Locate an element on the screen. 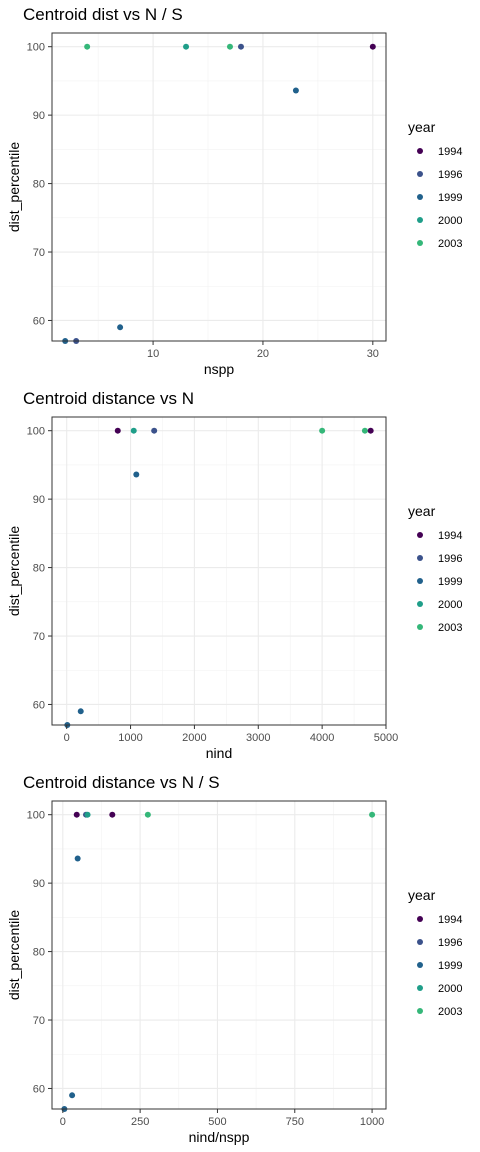 The height and width of the screenshot is (1152, 480). chart-title: Centroid dist vs N / S is located at coordinates (103, 14).